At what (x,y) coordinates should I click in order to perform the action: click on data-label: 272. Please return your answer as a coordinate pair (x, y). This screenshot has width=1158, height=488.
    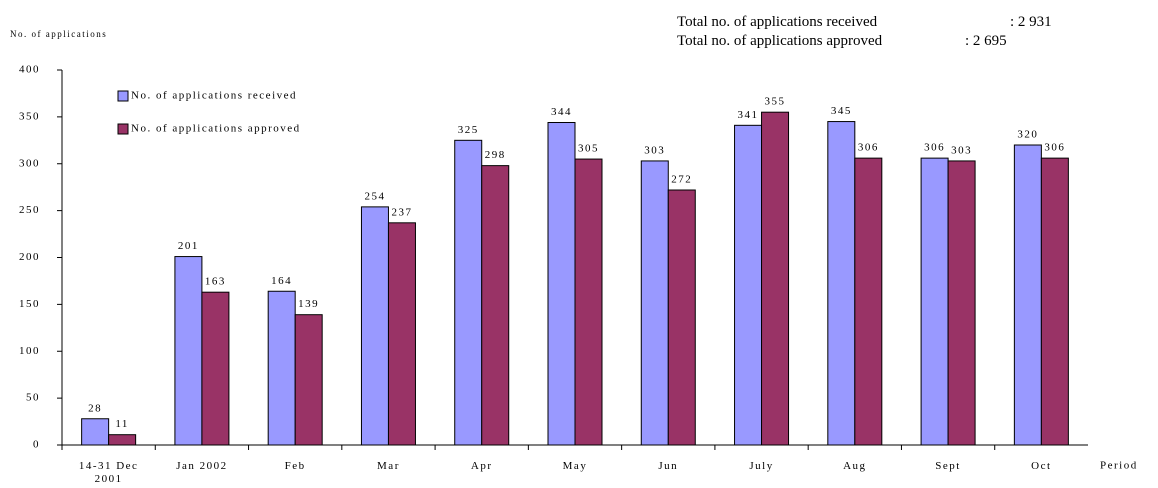
    Looking at the image, I should click on (681, 180).